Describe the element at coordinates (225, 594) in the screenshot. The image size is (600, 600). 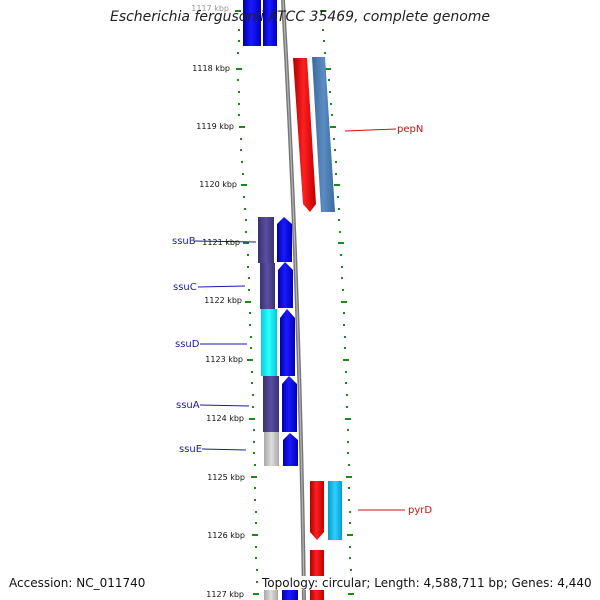
I see `scale-label: 1127 kbp` at that location.